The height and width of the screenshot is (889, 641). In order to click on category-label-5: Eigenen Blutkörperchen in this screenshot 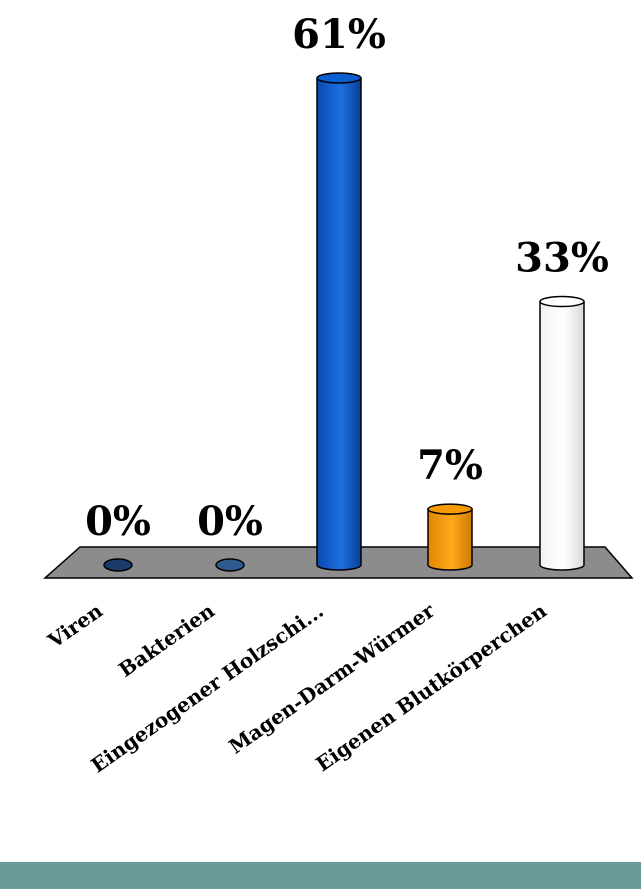, I will do `click(431, 687)`.